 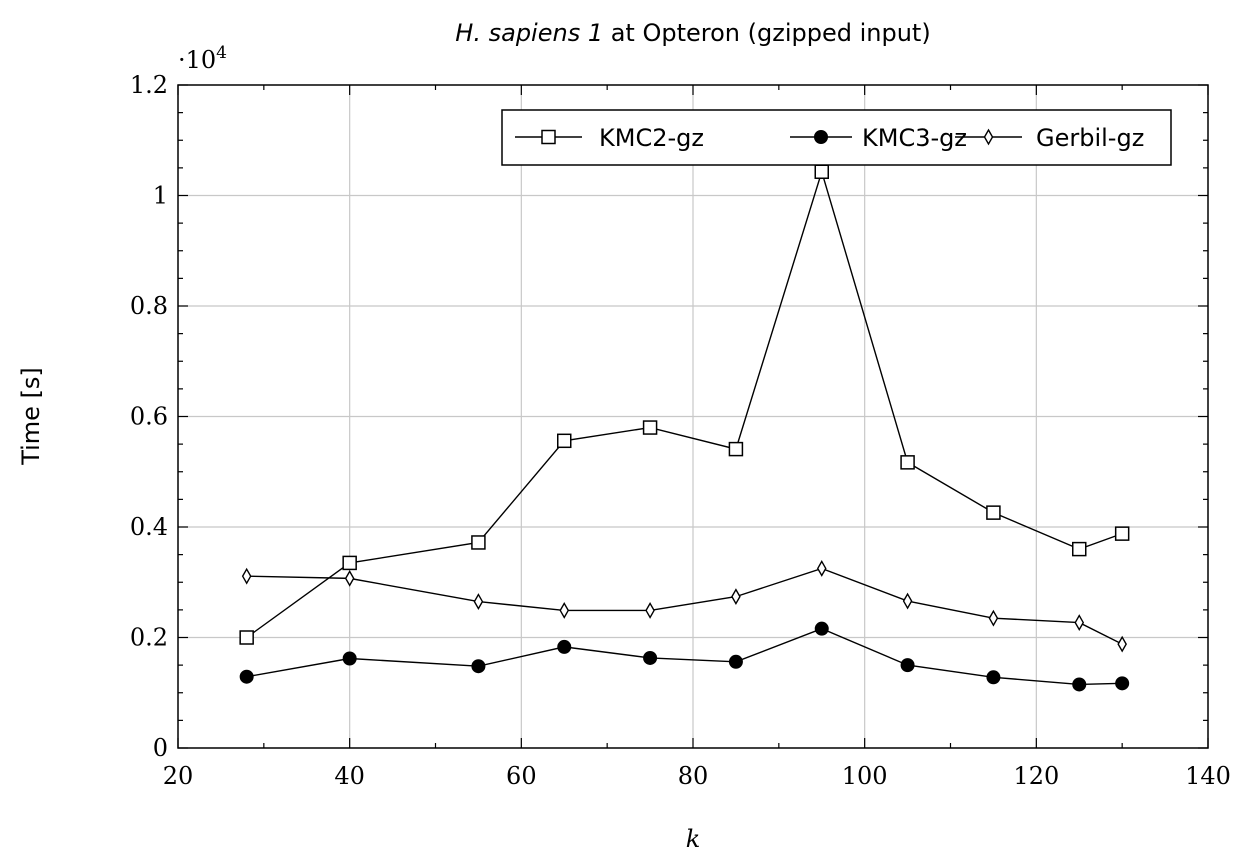 What do you see at coordinates (149, 85) in the screenshot?
I see `y-tick-label: 1.2` at bounding box center [149, 85].